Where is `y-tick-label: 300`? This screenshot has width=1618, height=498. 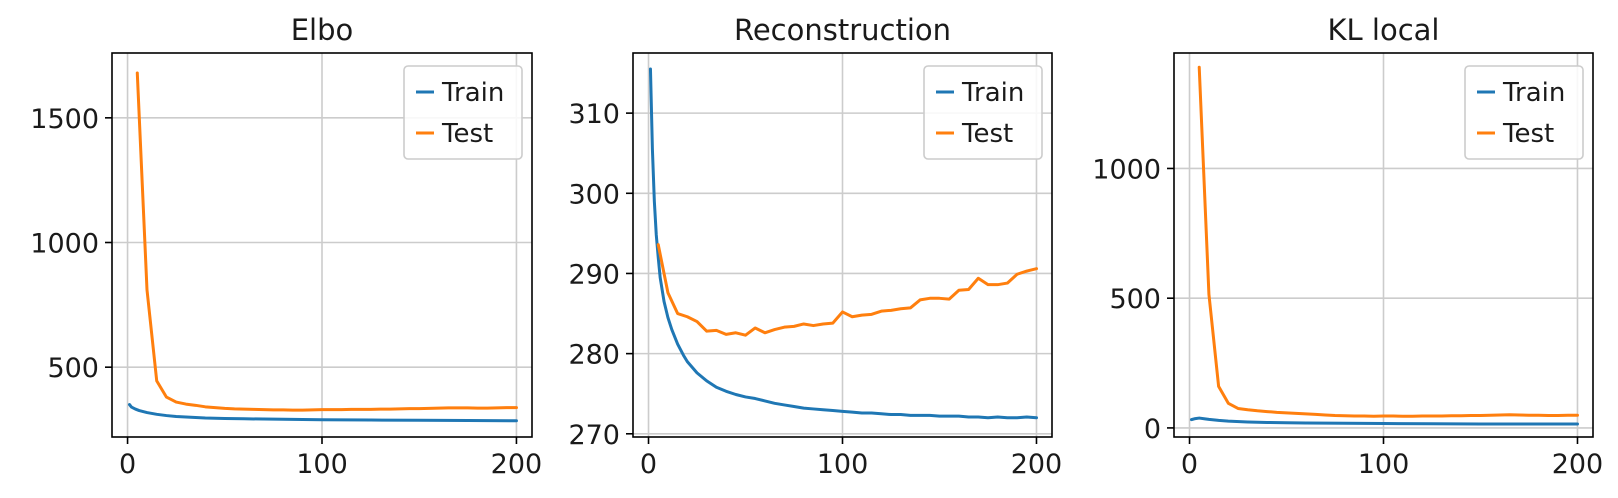
y-tick-label: 300 is located at coordinates (594, 194).